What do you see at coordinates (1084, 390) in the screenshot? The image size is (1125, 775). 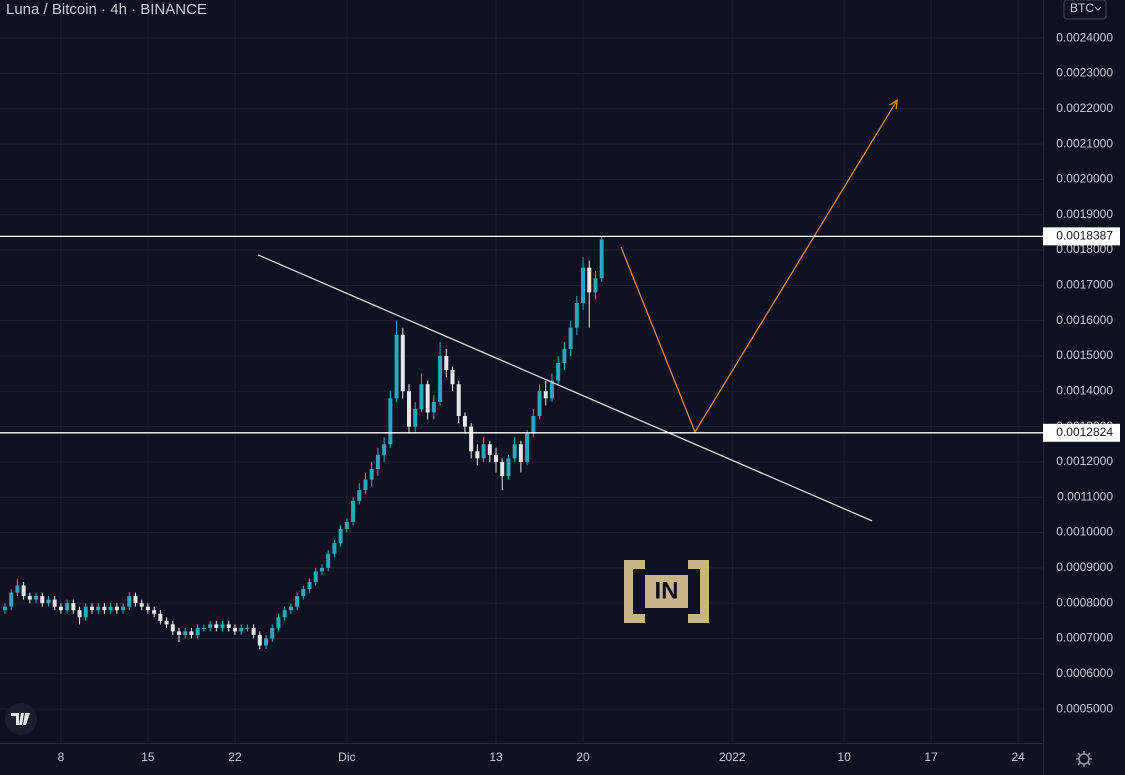 I see `y-tick-label: 0.0014000` at bounding box center [1084, 390].